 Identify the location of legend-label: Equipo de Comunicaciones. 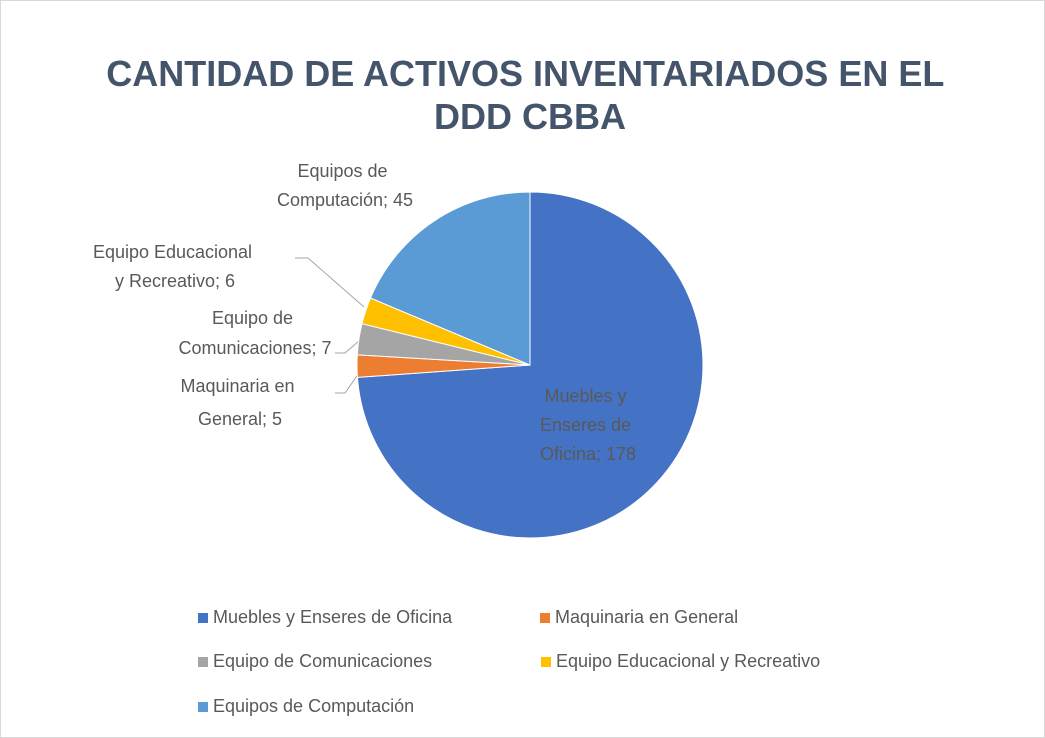
(322, 661).